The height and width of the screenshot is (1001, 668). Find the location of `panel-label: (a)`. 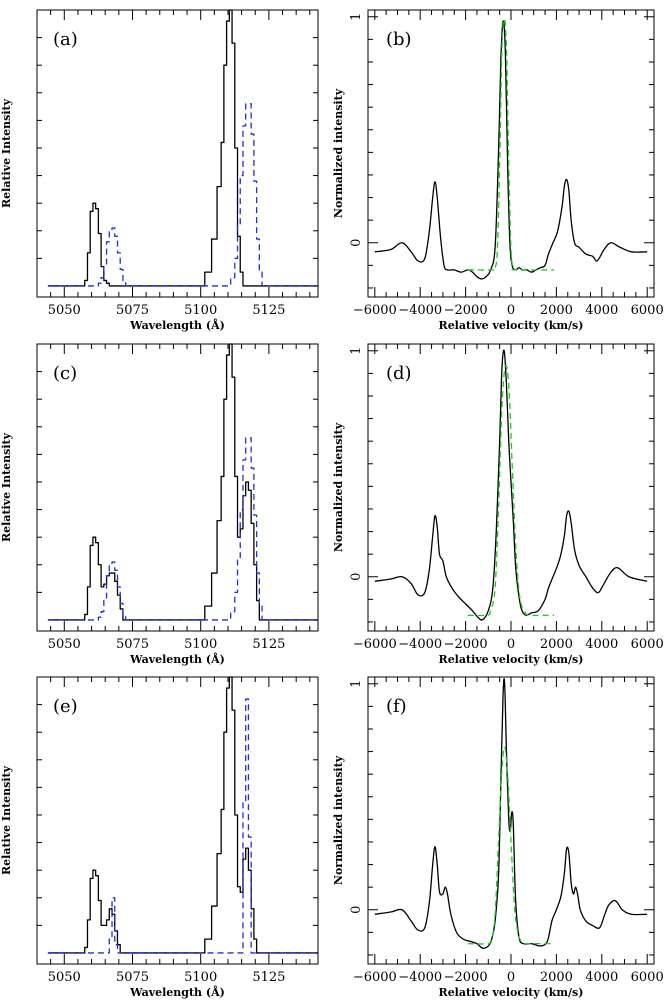

panel-label: (a) is located at coordinates (65, 39).